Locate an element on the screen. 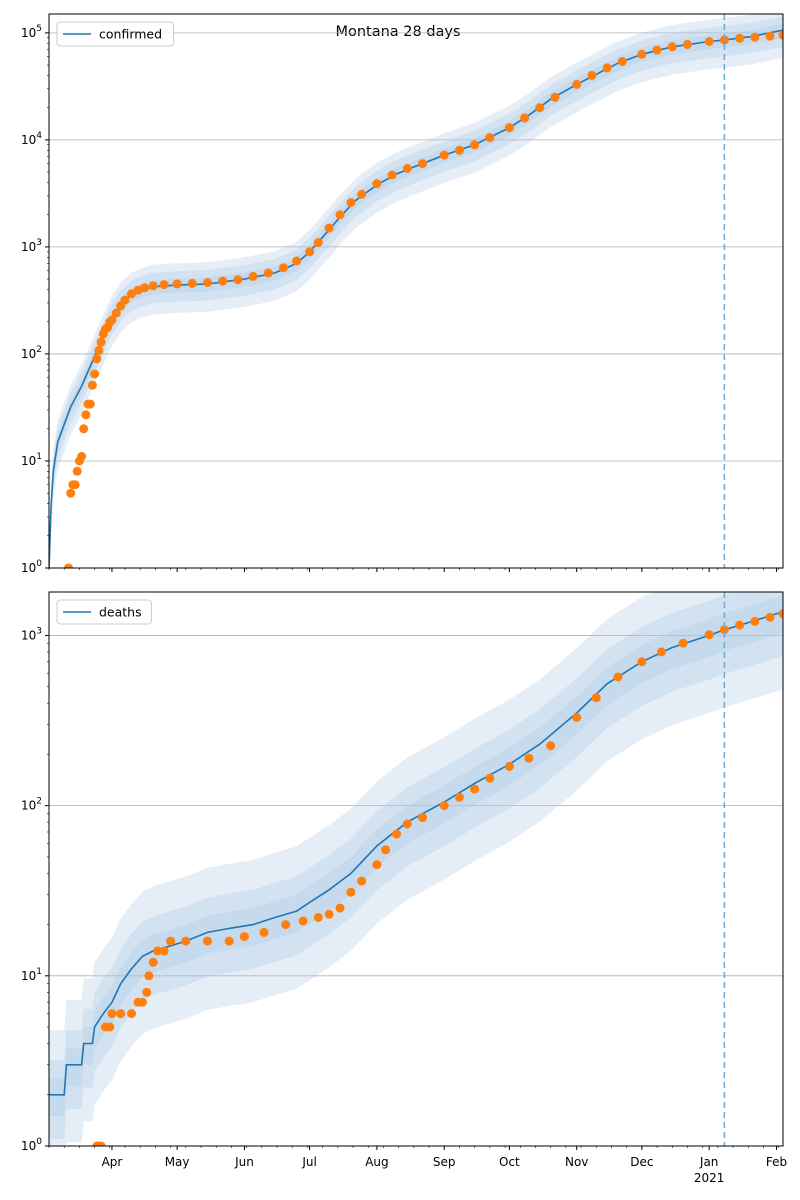 This screenshot has width=800, height=1200. x-tick-label: Apr is located at coordinates (112, 1162).